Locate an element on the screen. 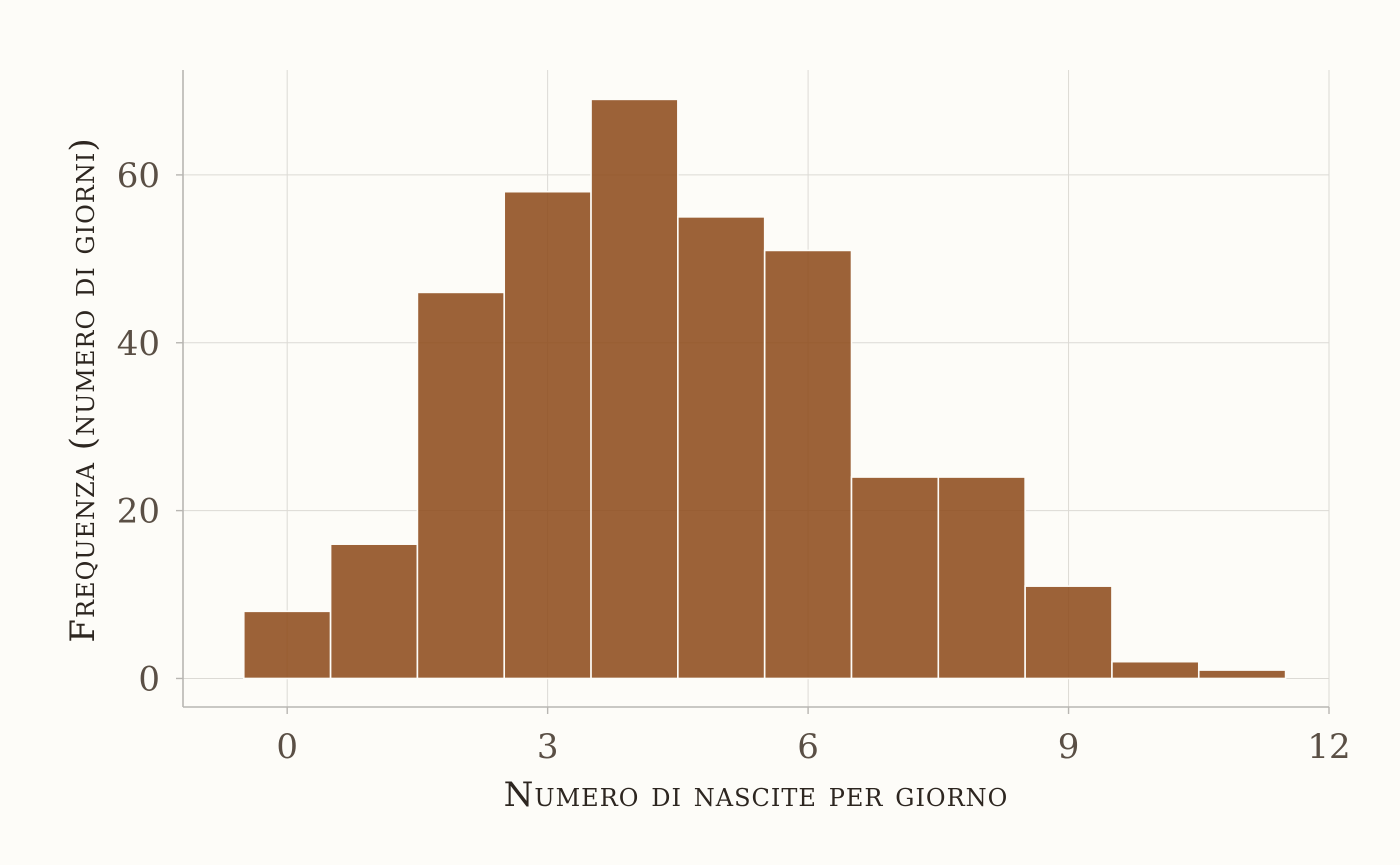 Image resolution: width=1400 pixels, height=865 pixels. x-tick-labels: 0 3 6 9 12 is located at coordinates (813, 747).